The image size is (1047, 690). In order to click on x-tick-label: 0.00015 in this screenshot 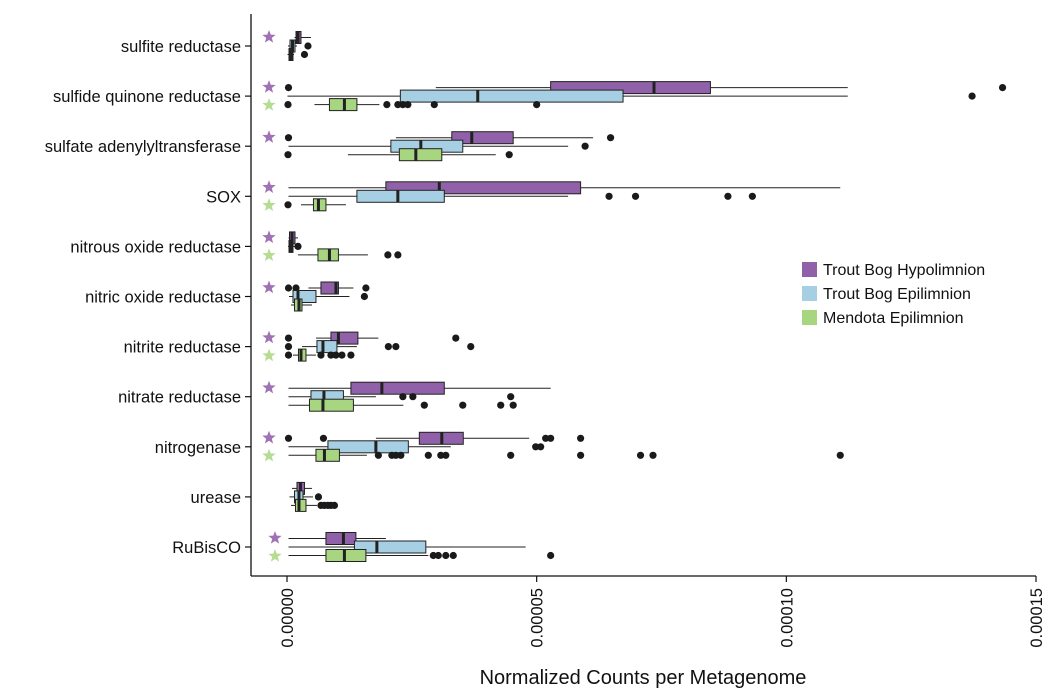, I will do `click(1037, 618)`.